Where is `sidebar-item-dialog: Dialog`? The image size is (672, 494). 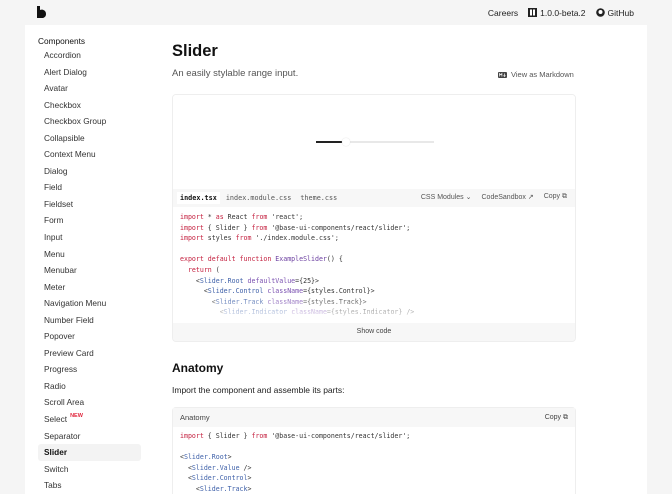
sidebar-item-dialog: Dialog is located at coordinates (93, 171).